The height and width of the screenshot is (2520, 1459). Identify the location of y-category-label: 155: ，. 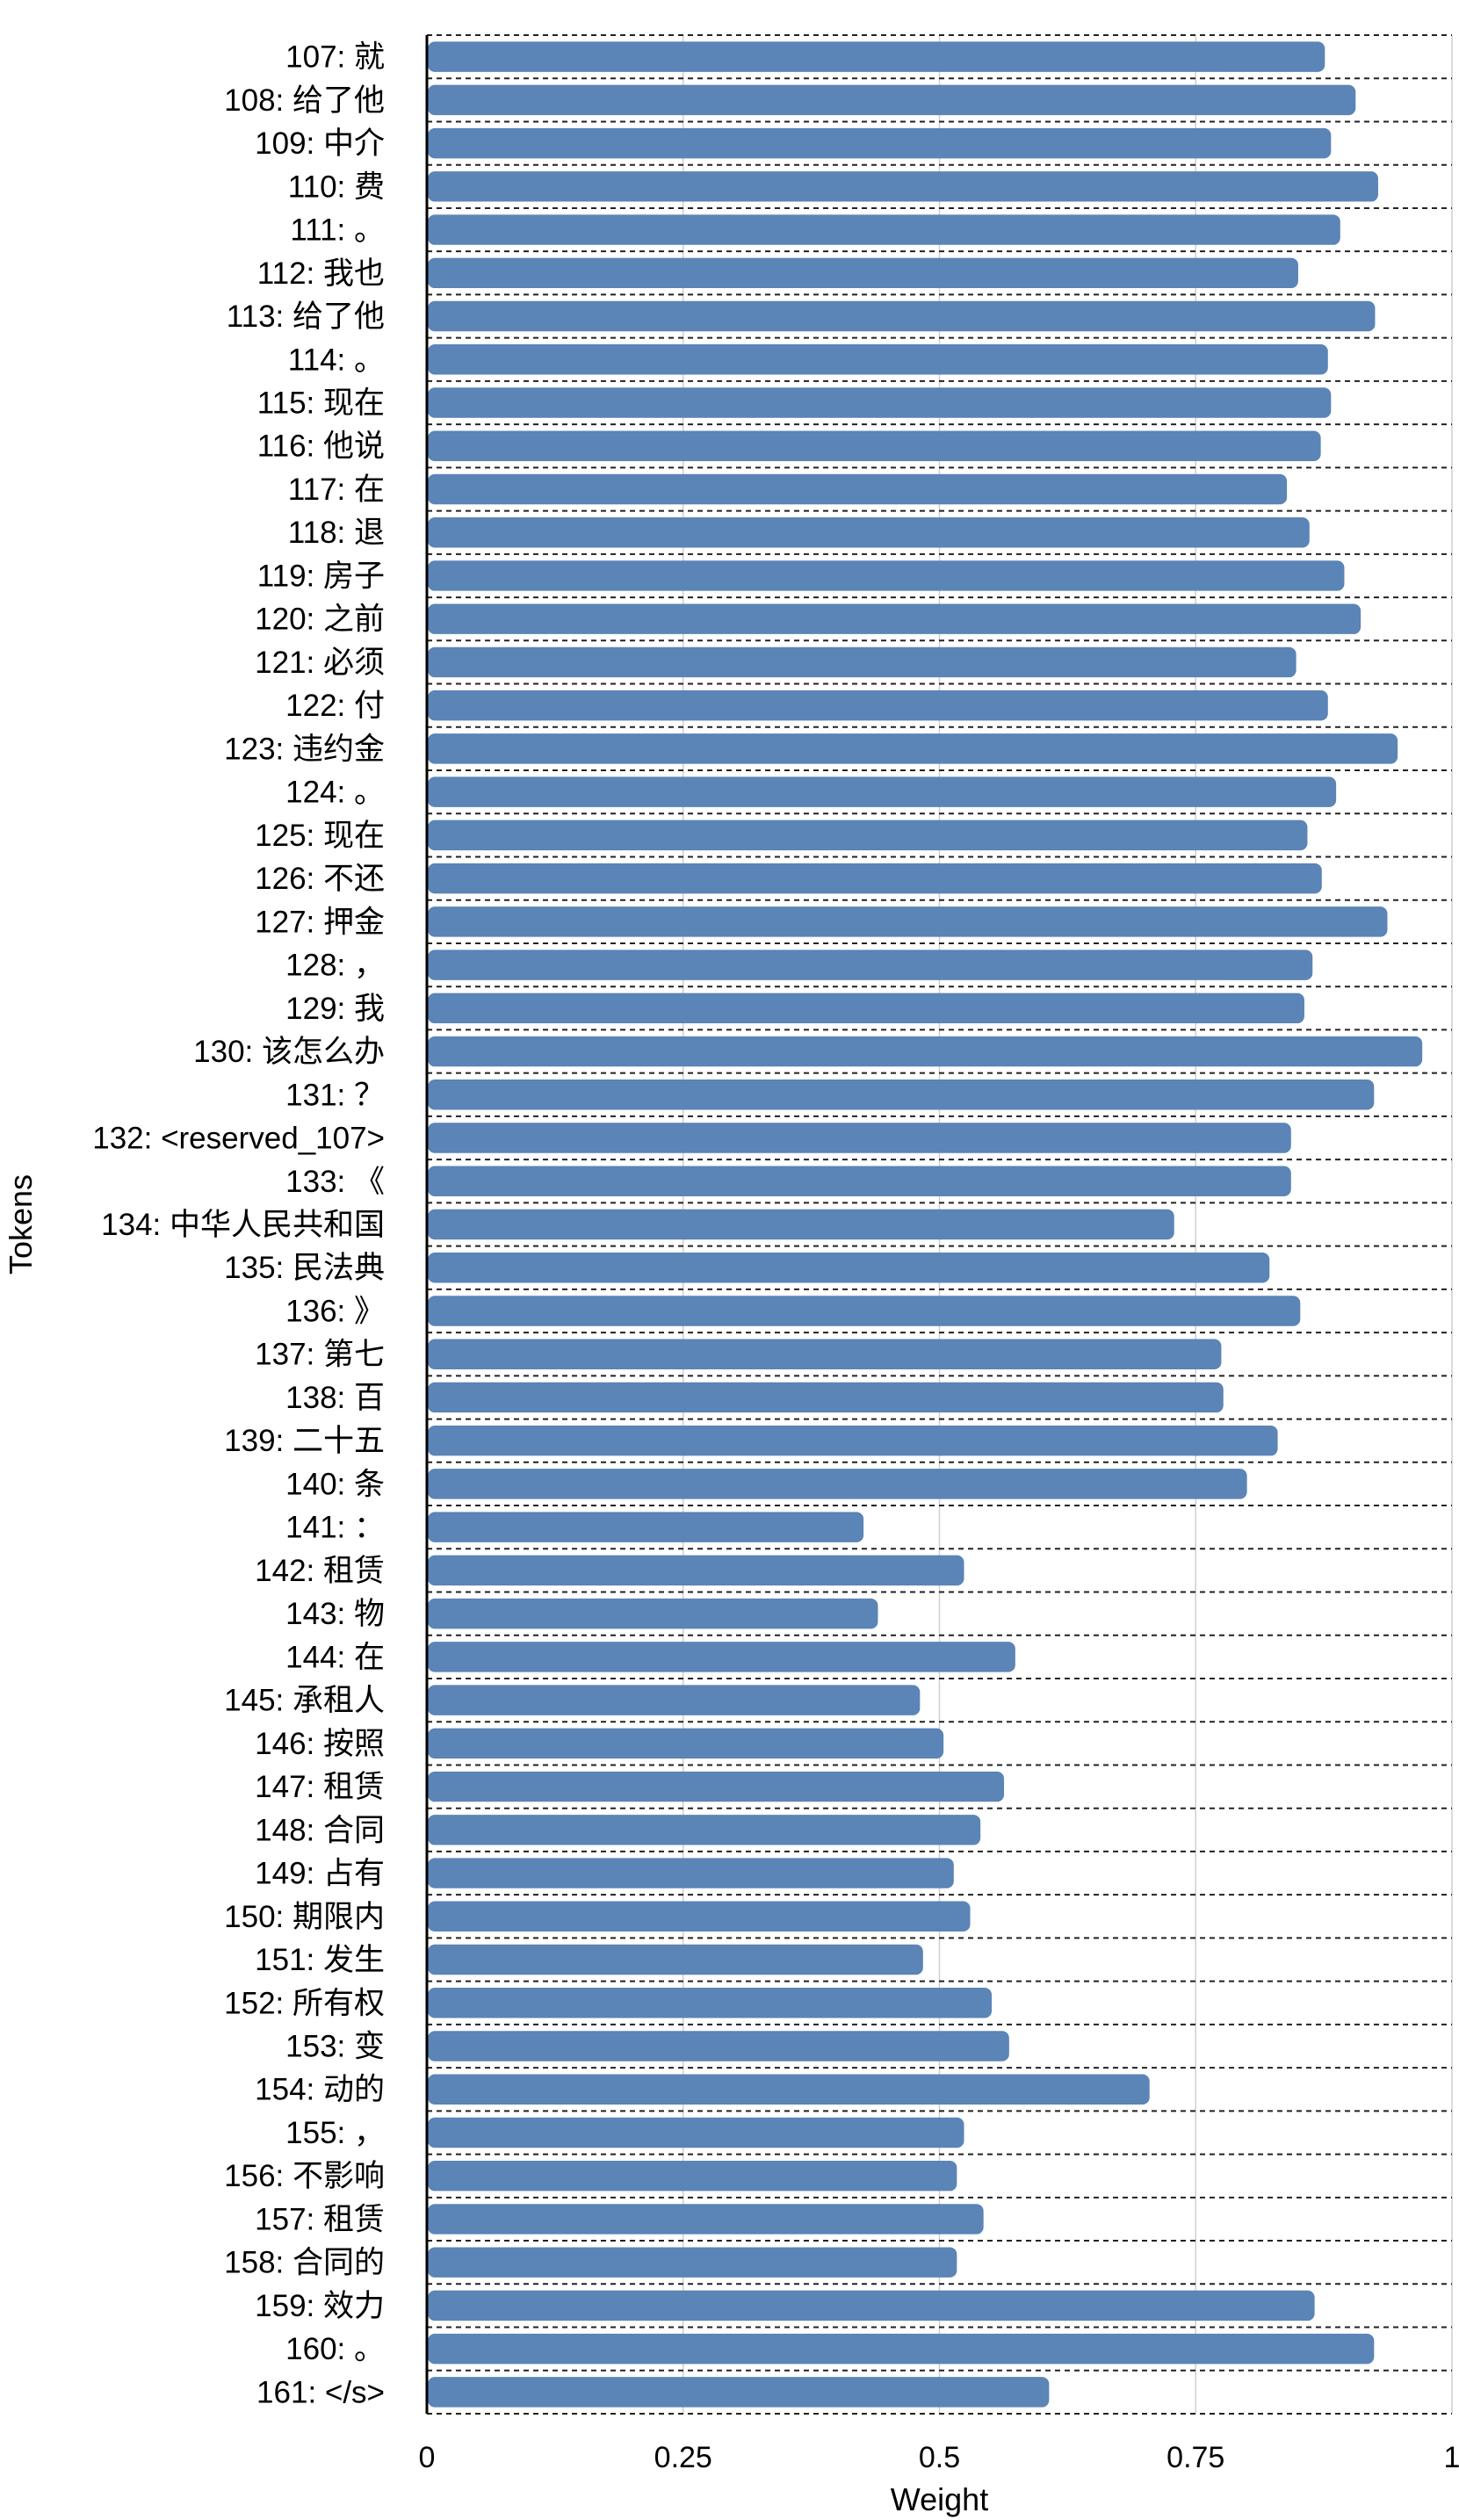
(335, 2133).